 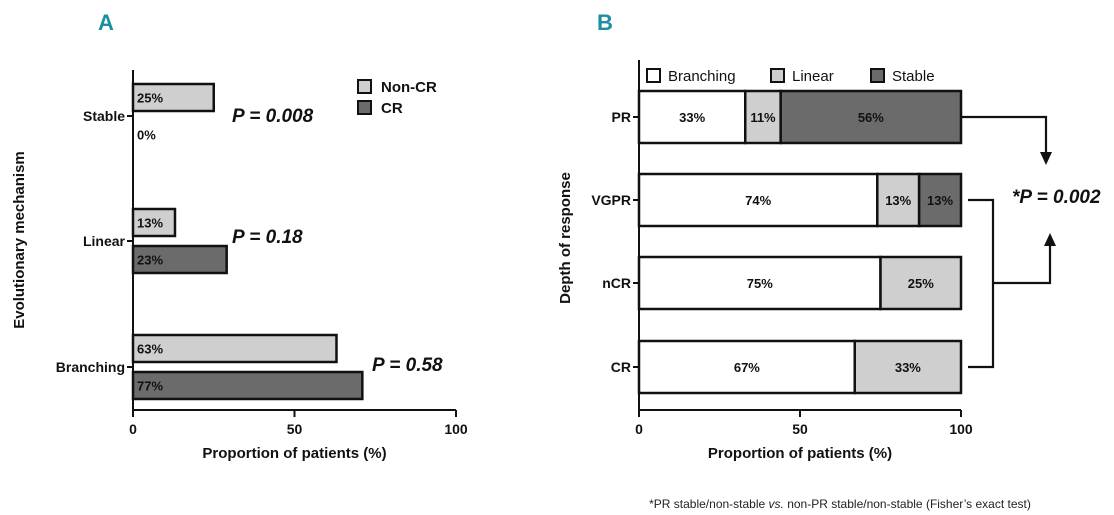 What do you see at coordinates (392, 108) in the screenshot?
I see `legend-label-cr: CR` at bounding box center [392, 108].